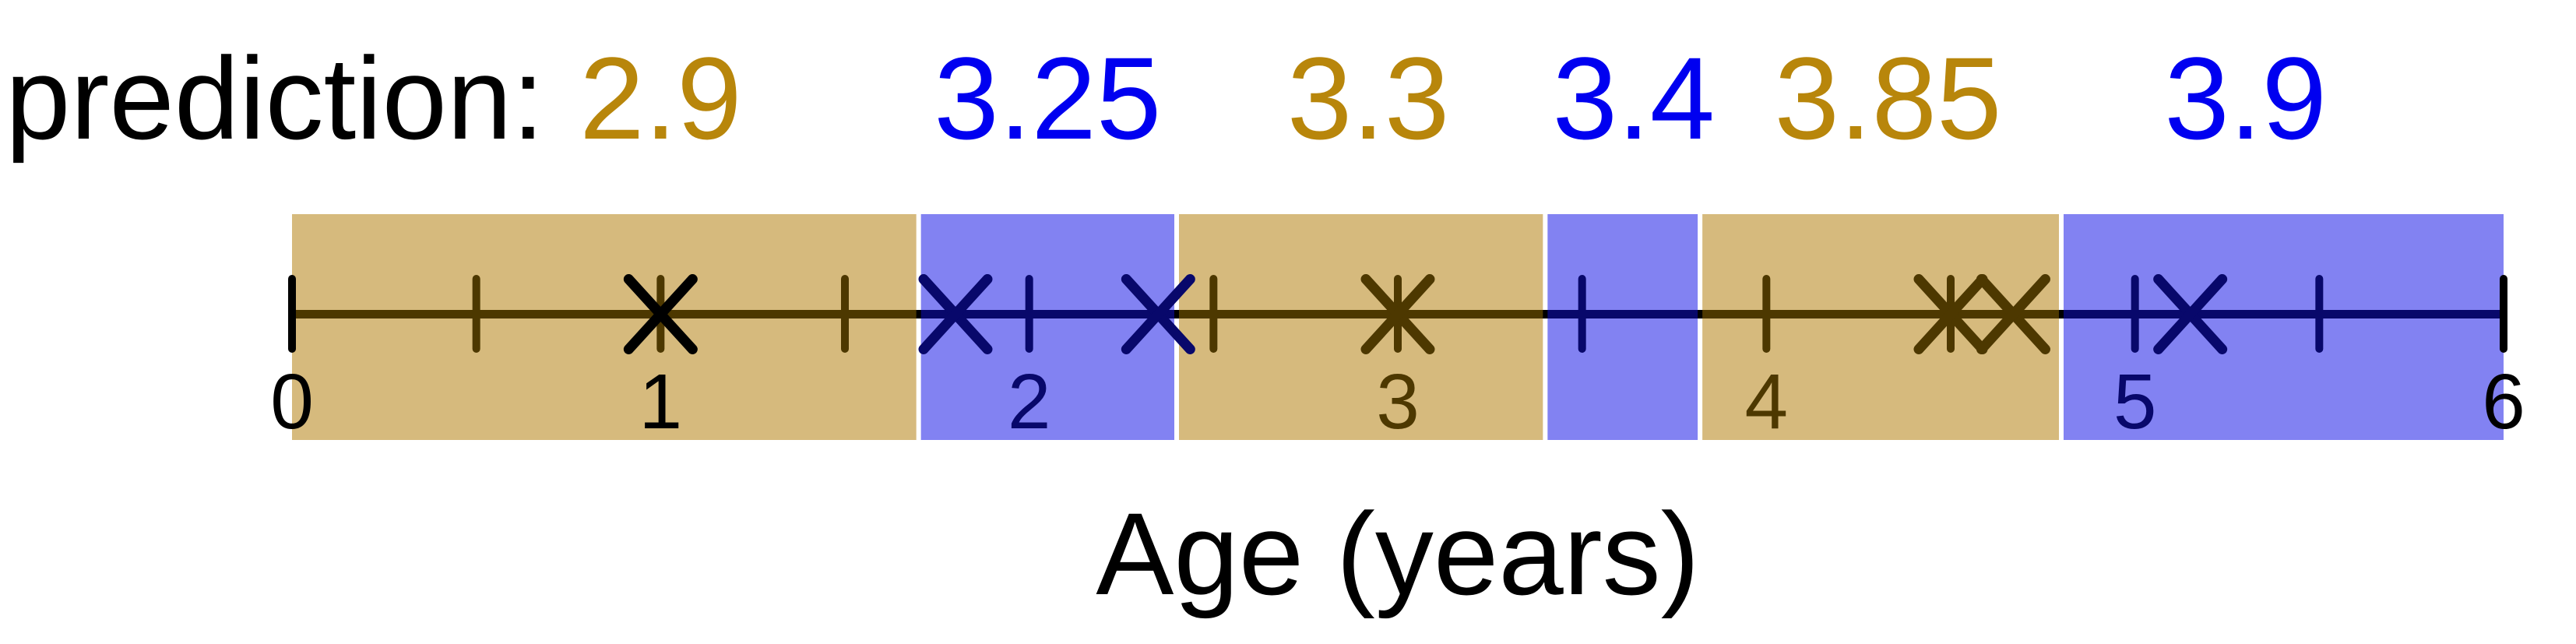 Image resolution: width=2576 pixels, height=644 pixels. What do you see at coordinates (2135, 401) in the screenshot?
I see `x-tick-label: 5` at bounding box center [2135, 401].